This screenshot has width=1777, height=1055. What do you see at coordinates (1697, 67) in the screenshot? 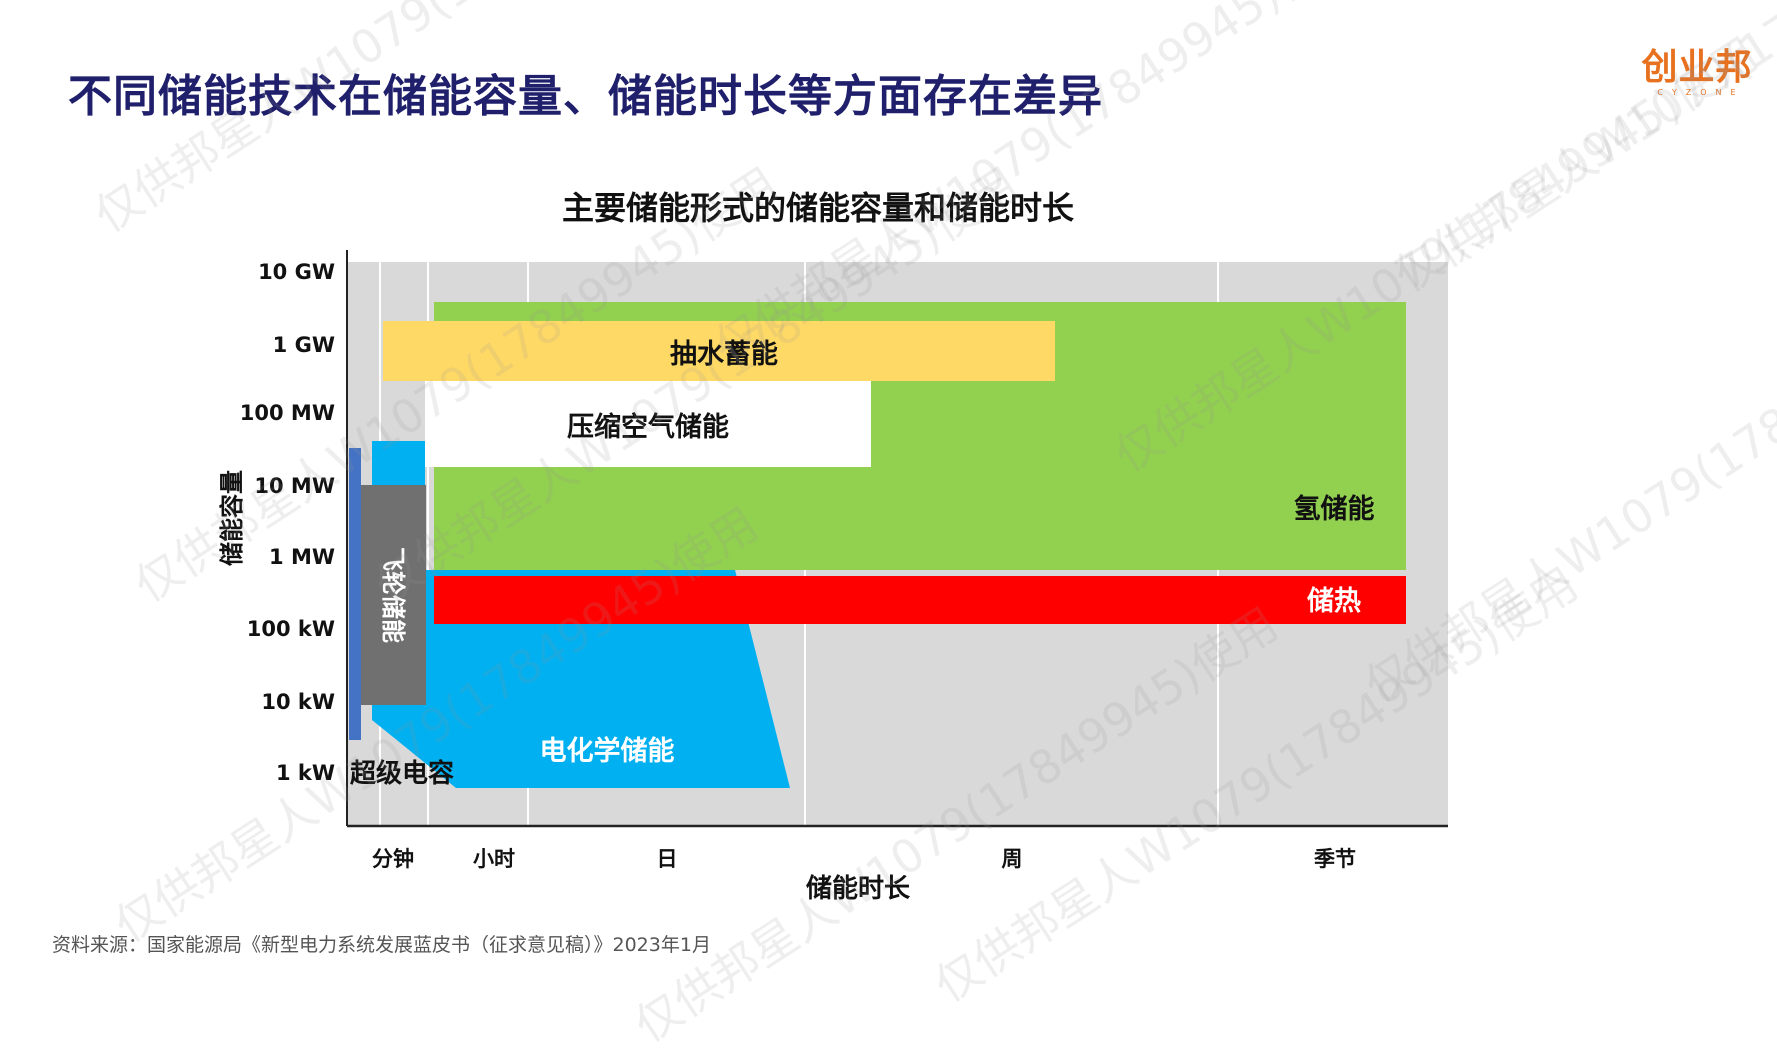
I see `logo-text: 创业邦` at bounding box center [1697, 67].